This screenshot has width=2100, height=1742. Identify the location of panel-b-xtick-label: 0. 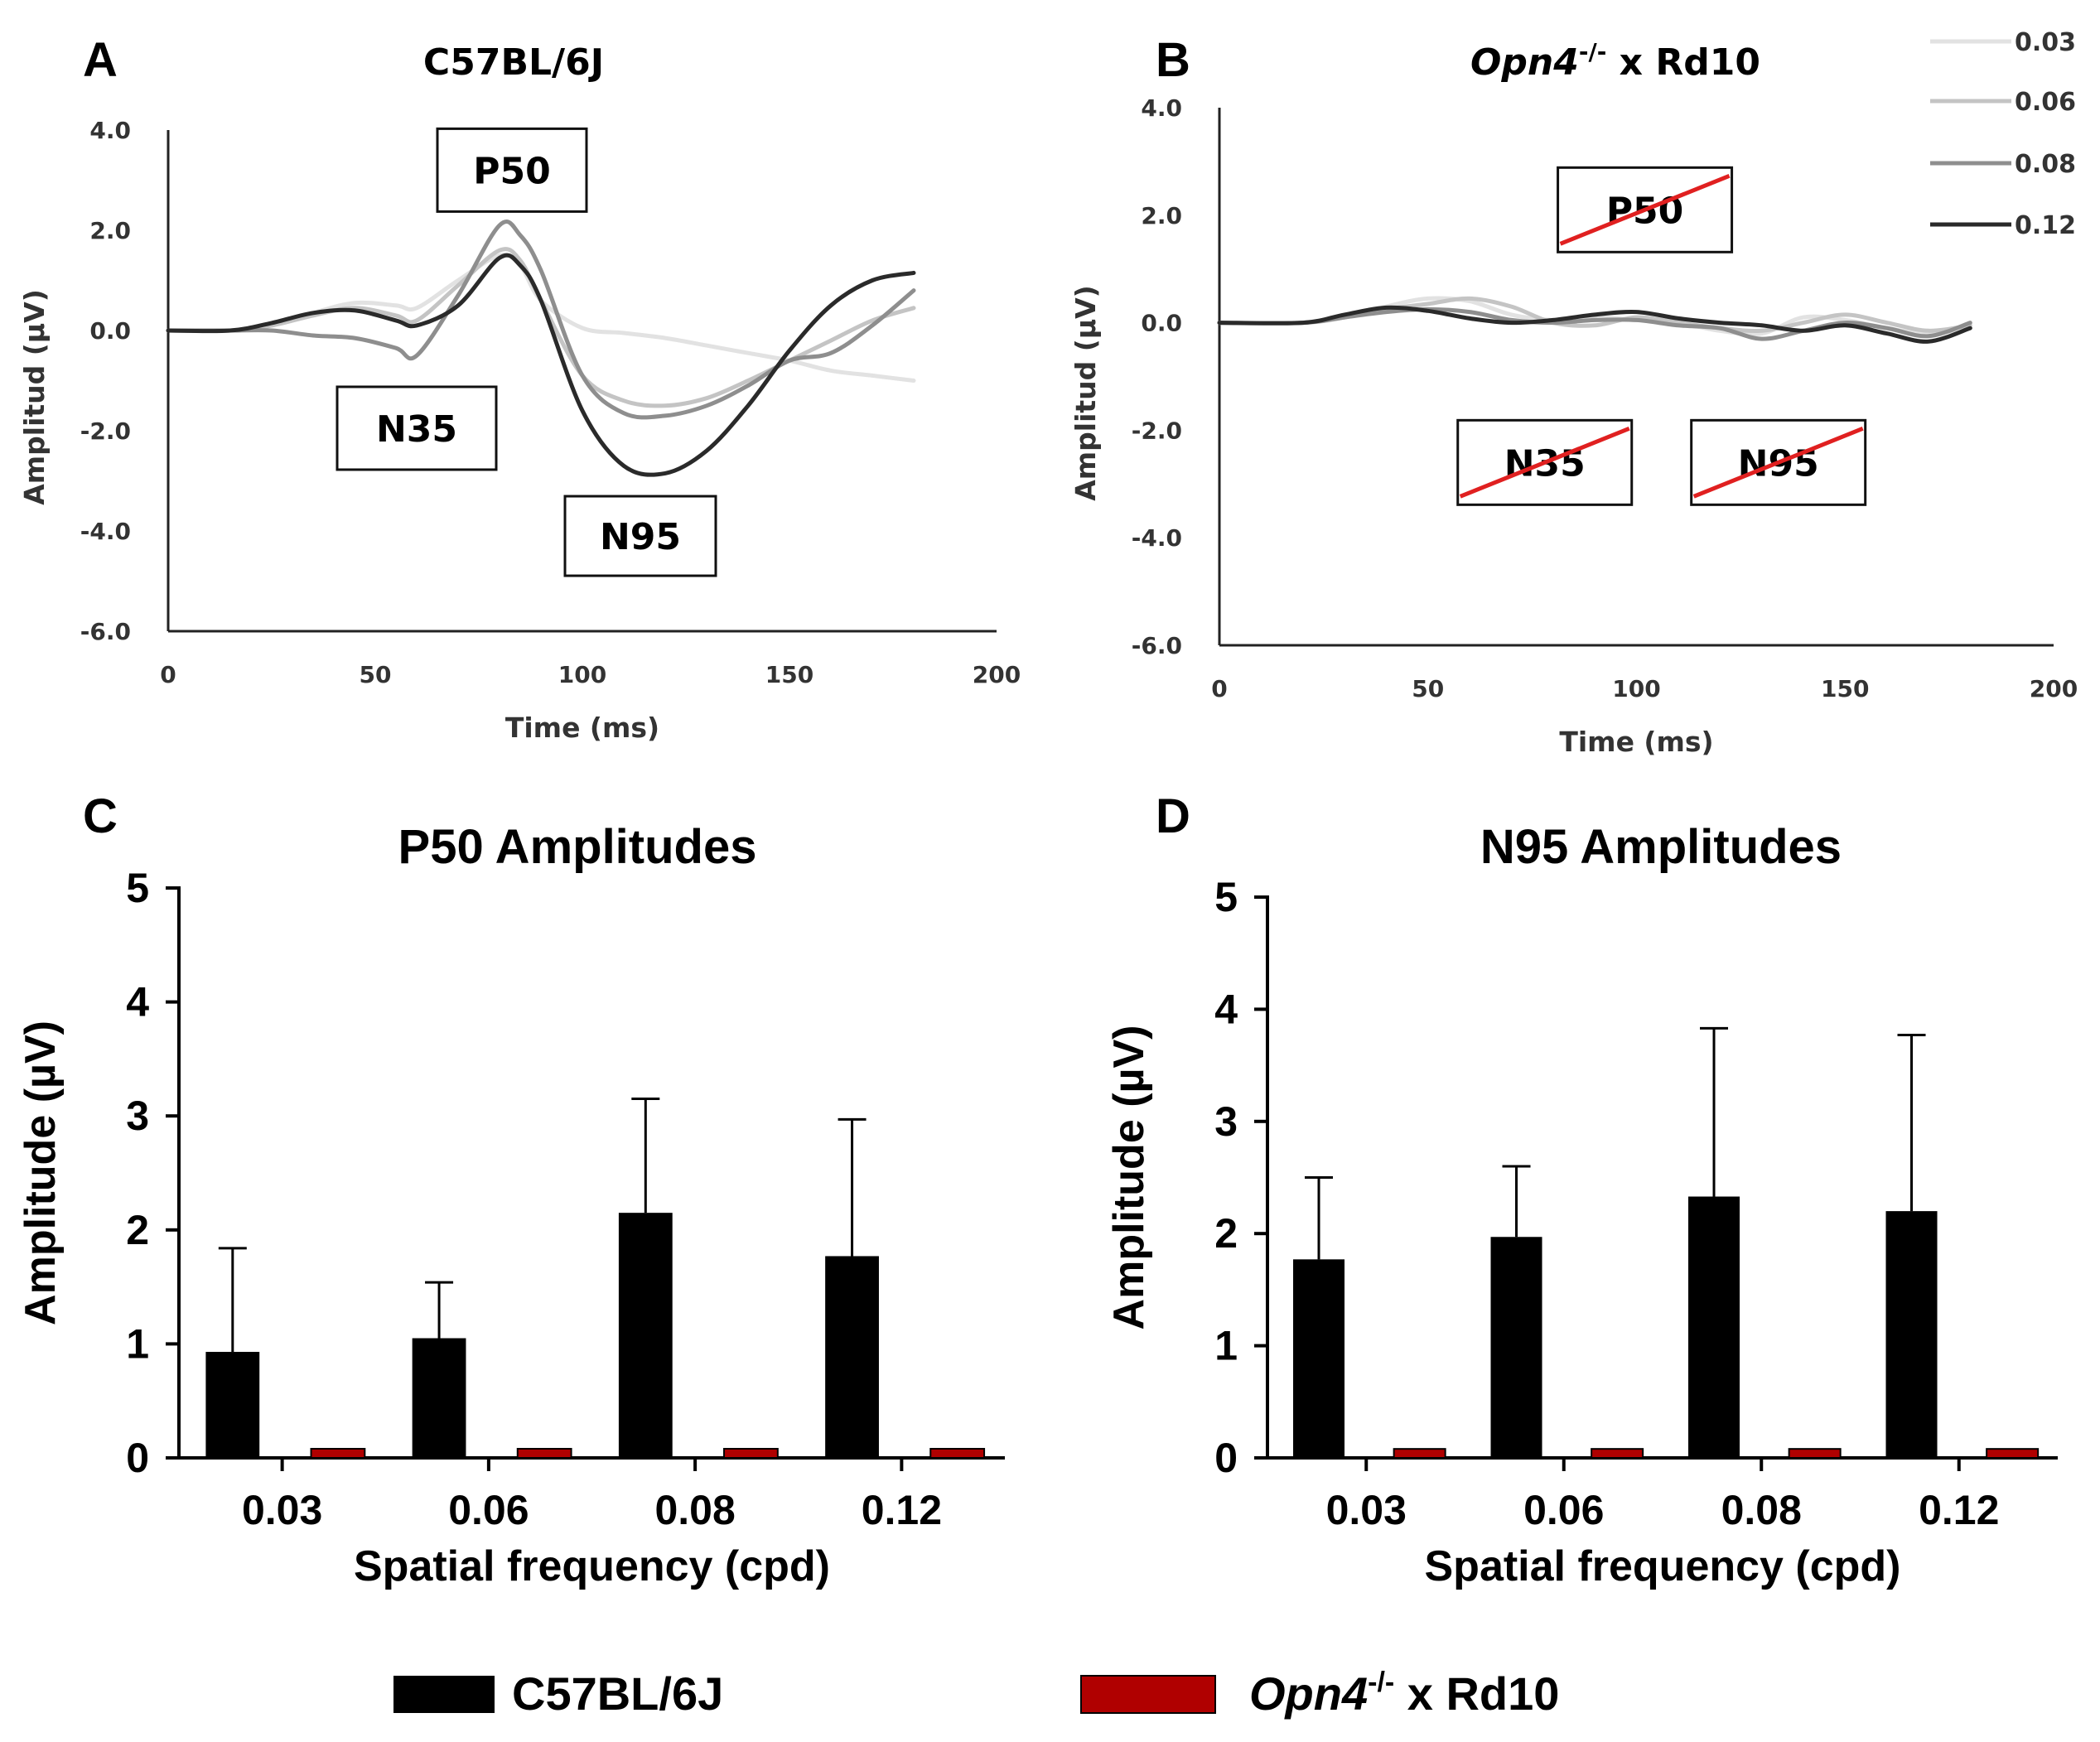
(1219, 688).